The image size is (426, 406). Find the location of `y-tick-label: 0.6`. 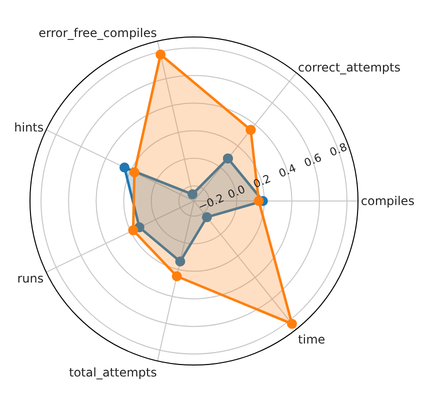

y-tick-label: 0.6 is located at coordinates (313, 160).